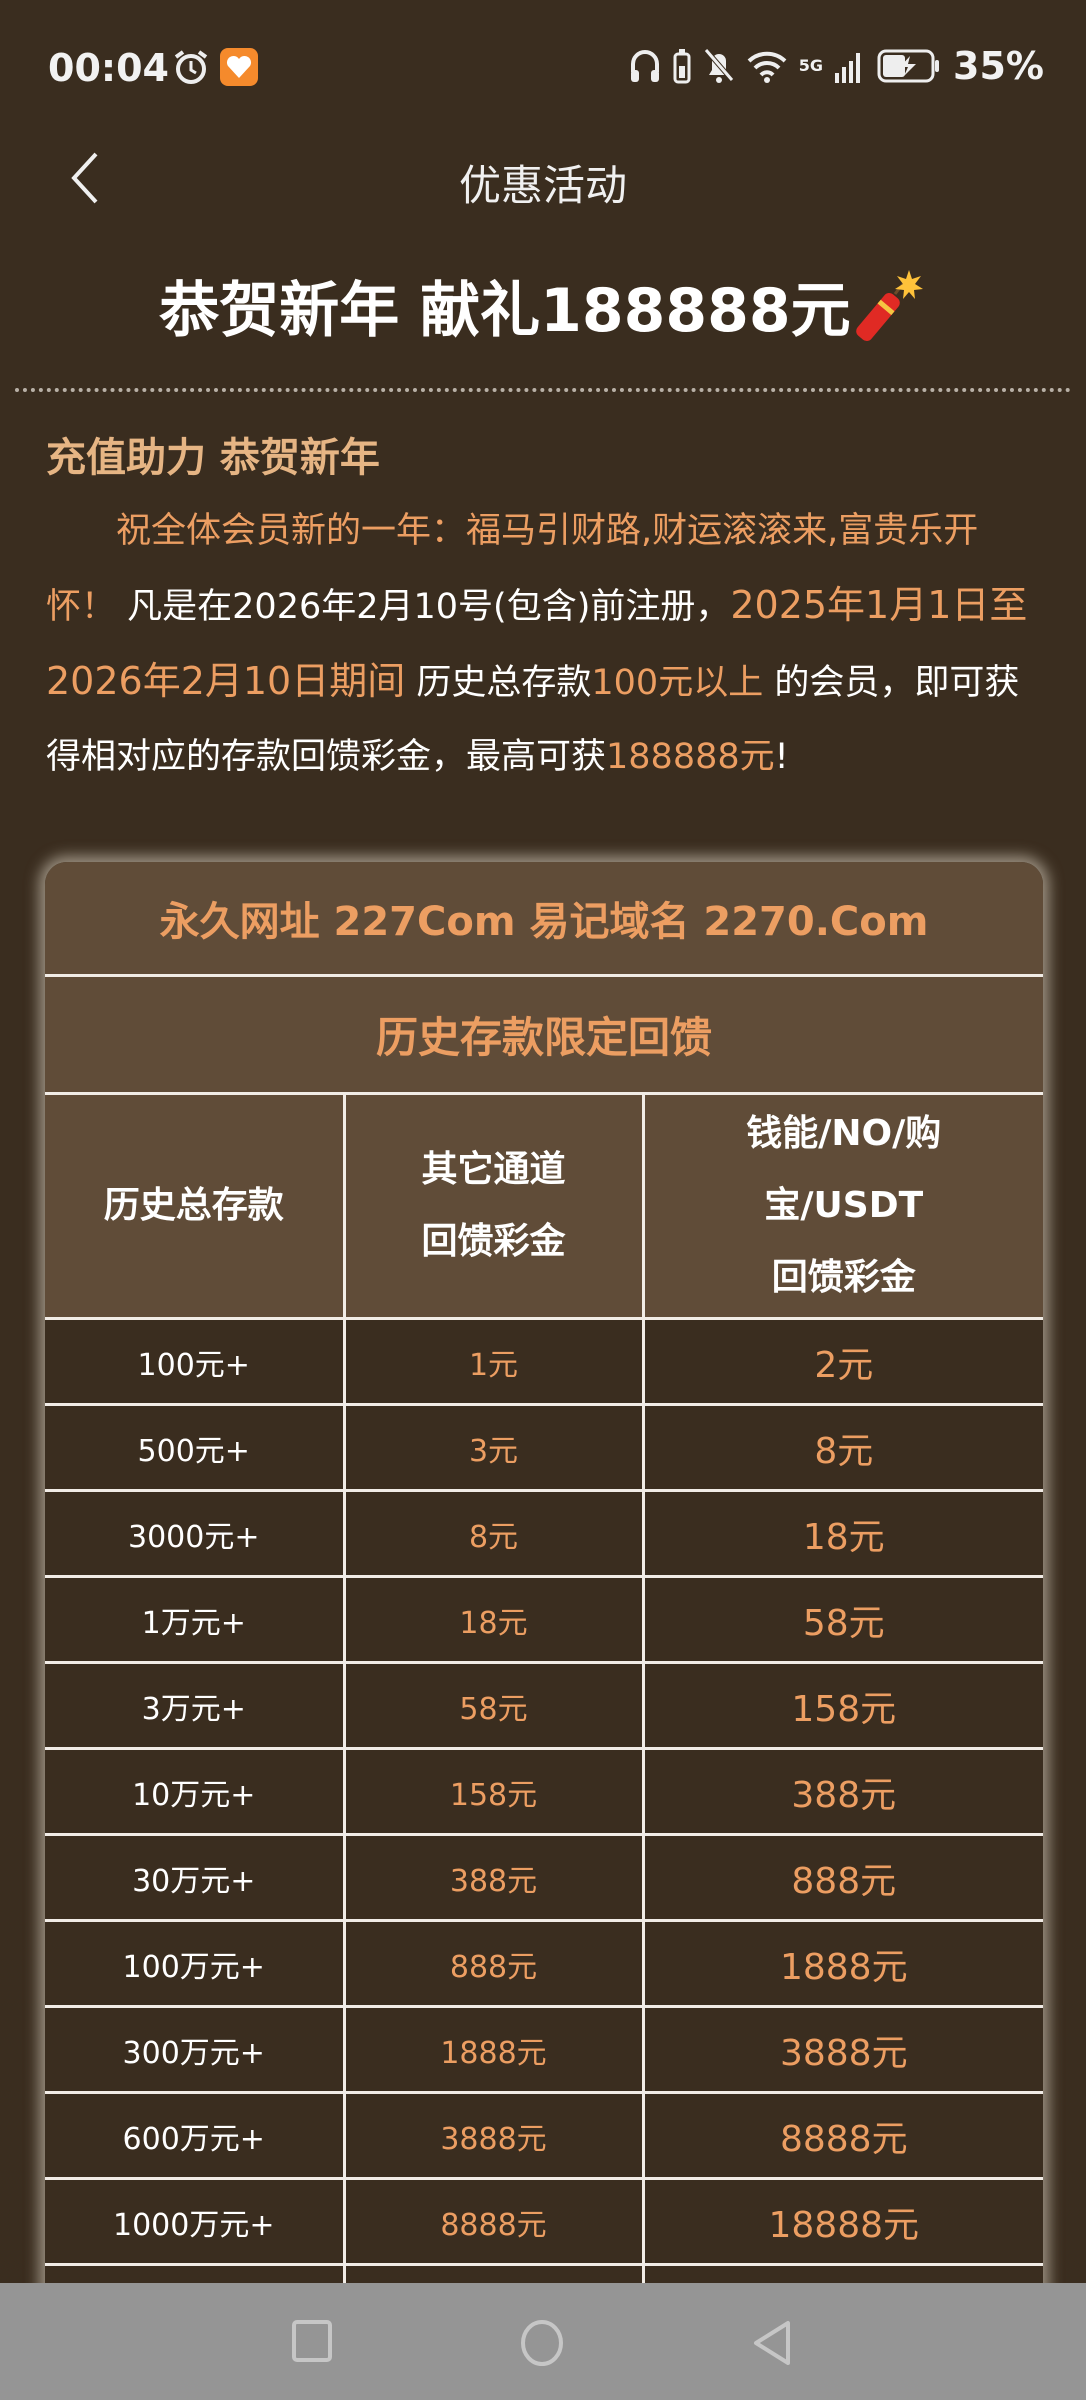 The height and width of the screenshot is (2400, 1086). I want to click on other-channel-reward: 1元, so click(493, 1361).